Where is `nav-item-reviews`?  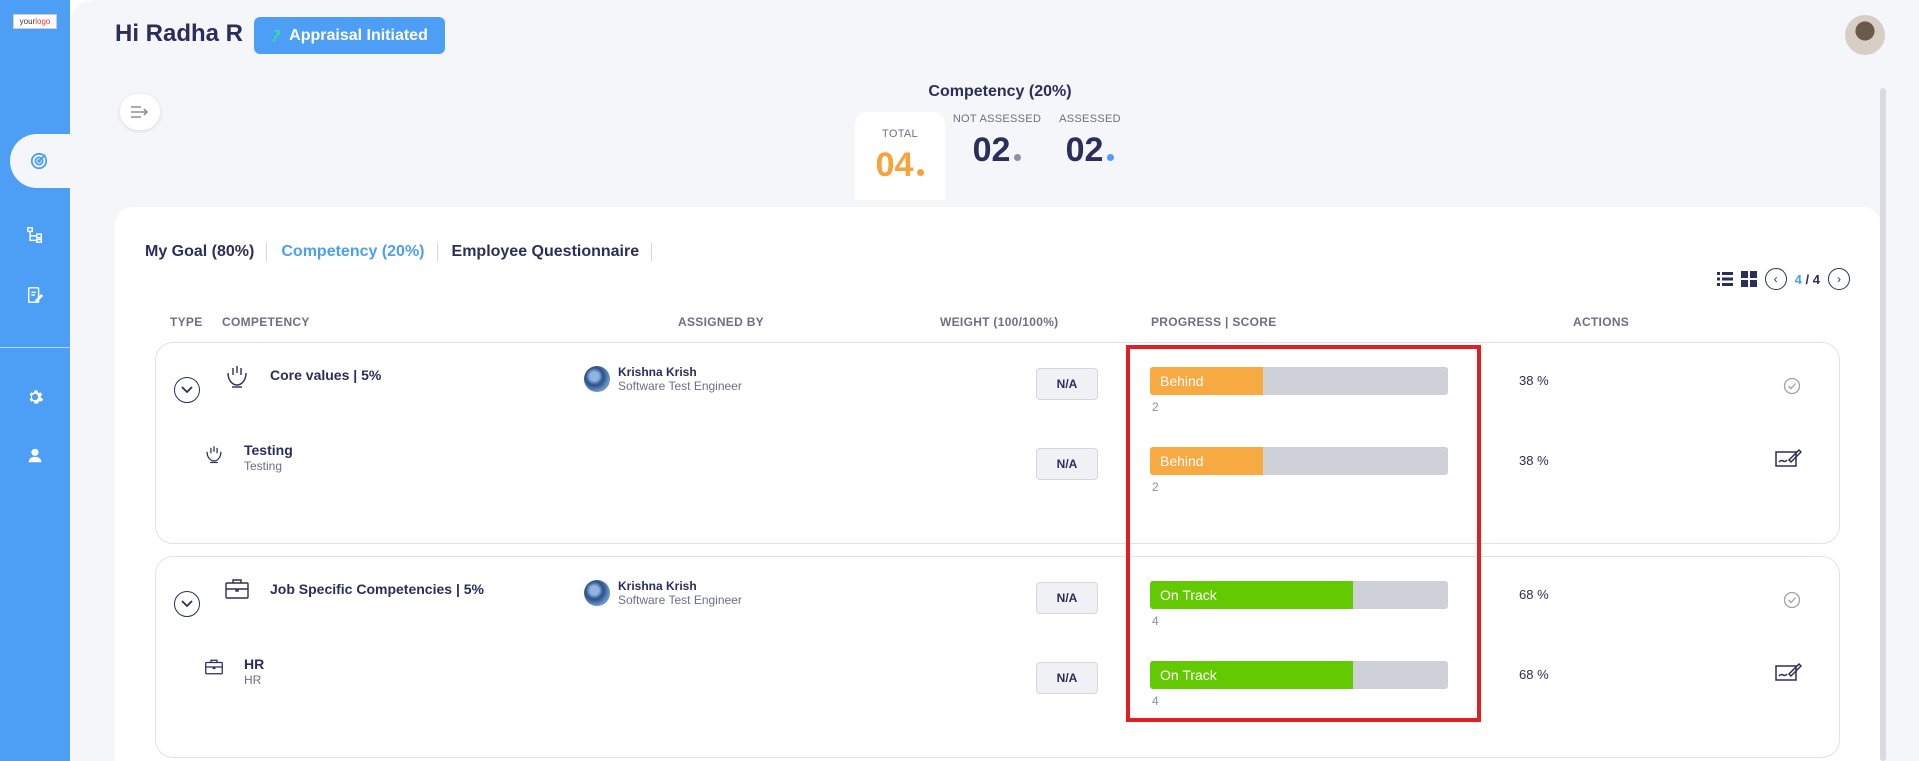 nav-item-reviews is located at coordinates (35, 295).